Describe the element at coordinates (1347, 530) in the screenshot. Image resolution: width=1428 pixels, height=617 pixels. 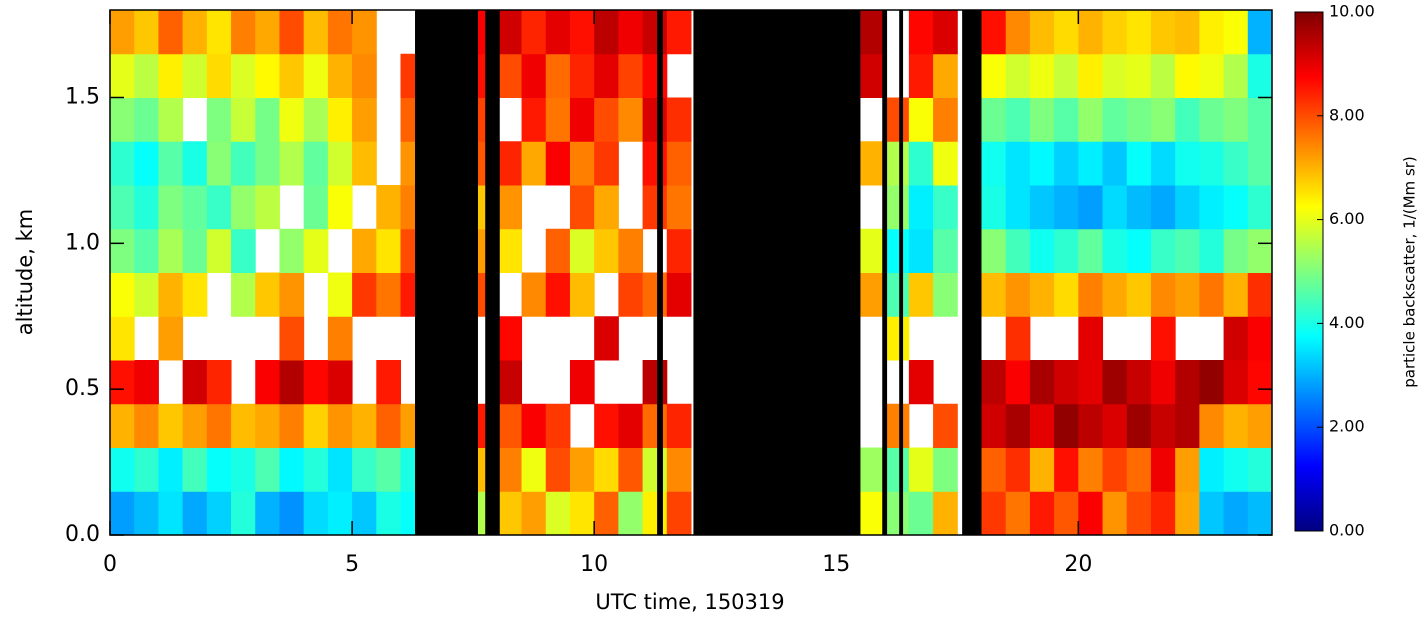
I see `colorbar-tick-label: 0.00` at that location.